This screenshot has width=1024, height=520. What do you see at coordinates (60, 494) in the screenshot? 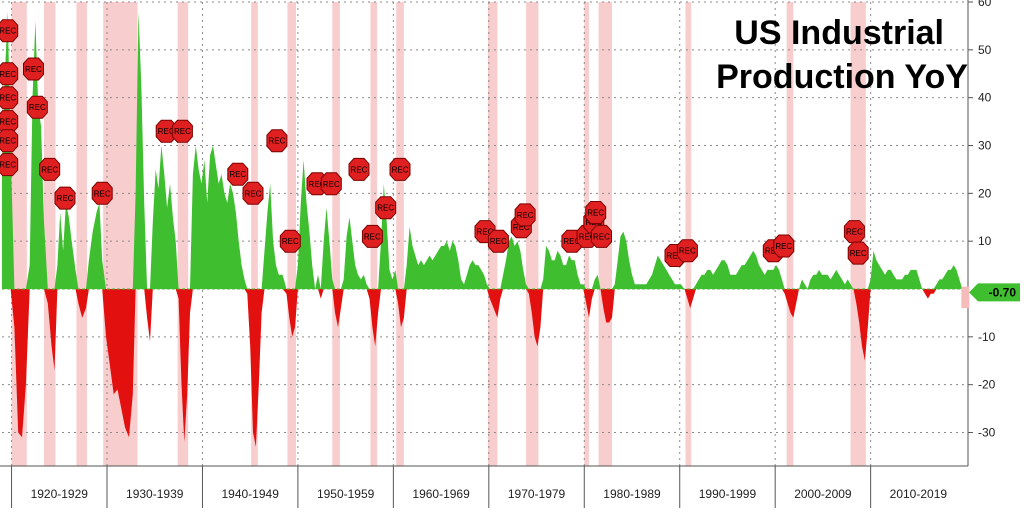
I see `x-tick-label: 1920-1929` at bounding box center [60, 494].